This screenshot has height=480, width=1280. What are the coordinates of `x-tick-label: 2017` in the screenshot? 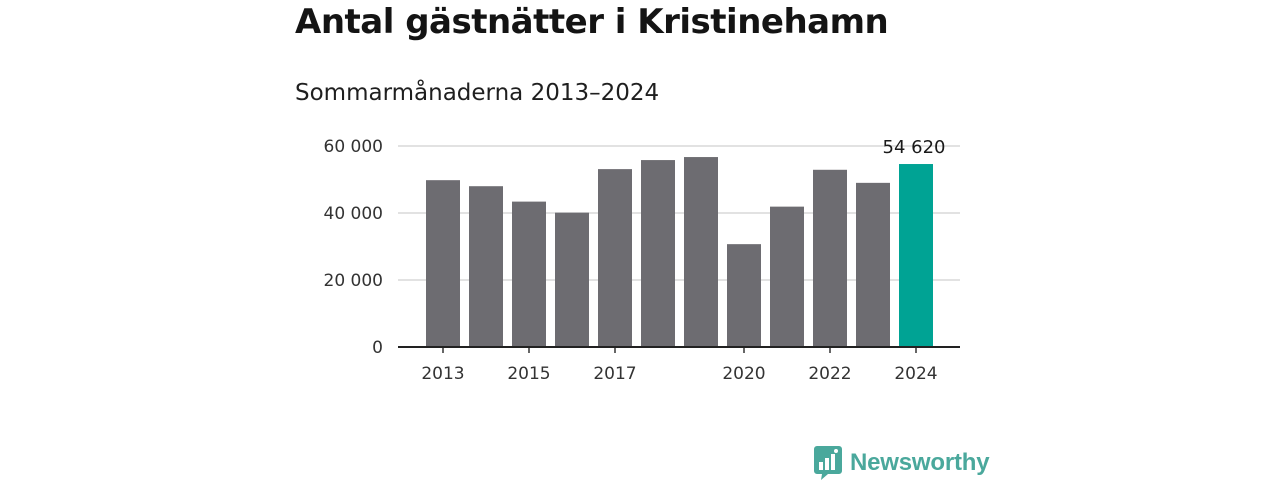 It's located at (614, 374).